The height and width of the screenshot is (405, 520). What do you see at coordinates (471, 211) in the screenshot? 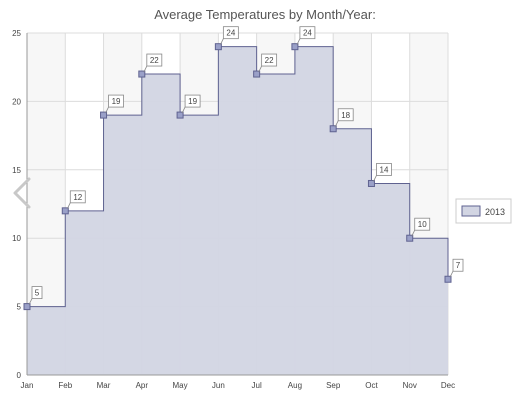
I see `legend-swatch` at bounding box center [471, 211].